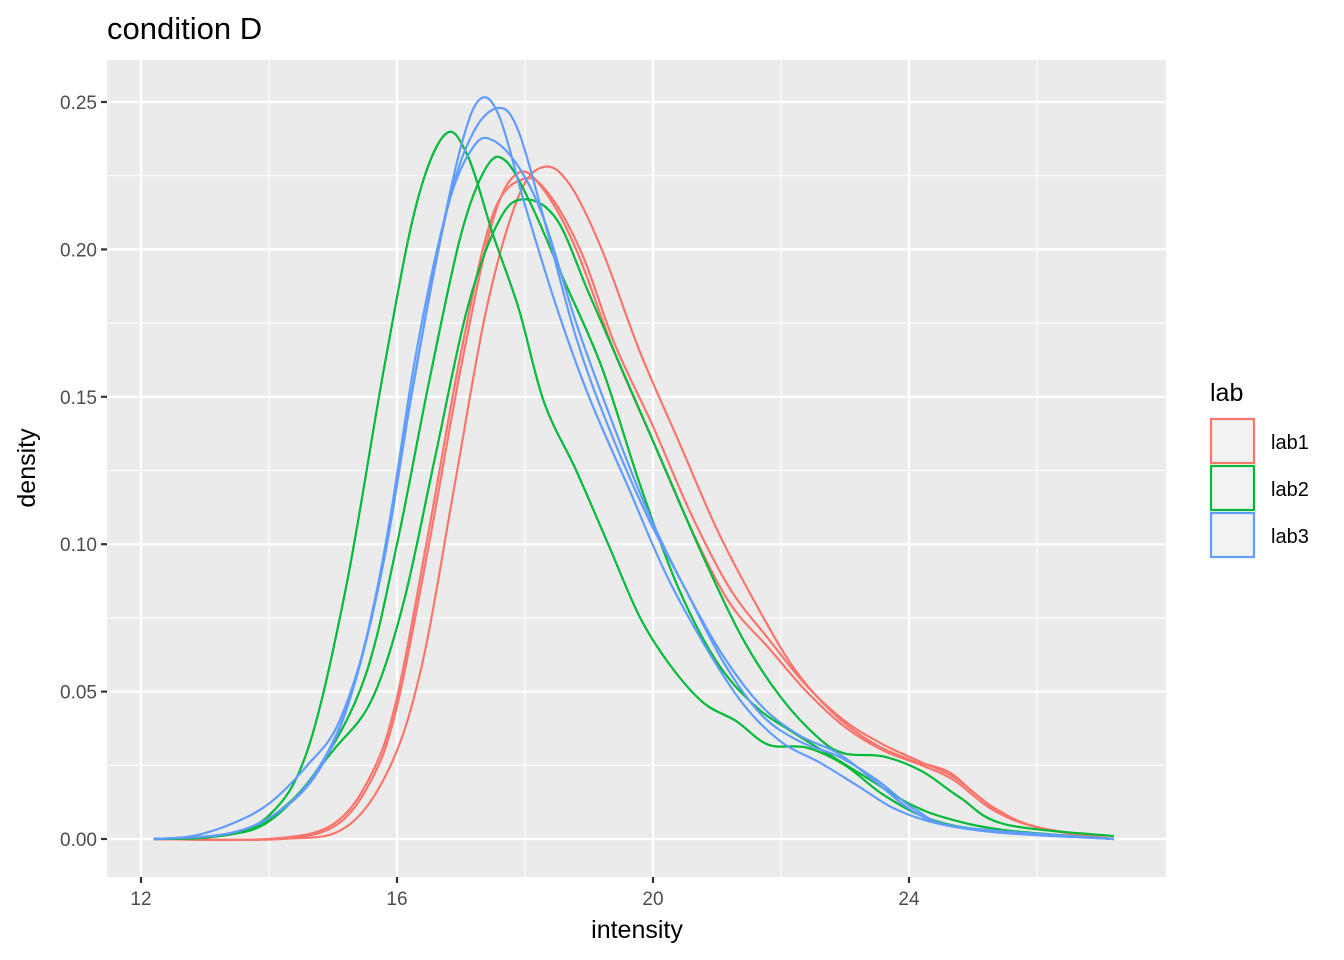 Image resolution: width=1344 pixels, height=960 pixels. Describe the element at coordinates (1259, 488) in the screenshot. I see `legend-entries: lab1 lab2 lab3` at that location.